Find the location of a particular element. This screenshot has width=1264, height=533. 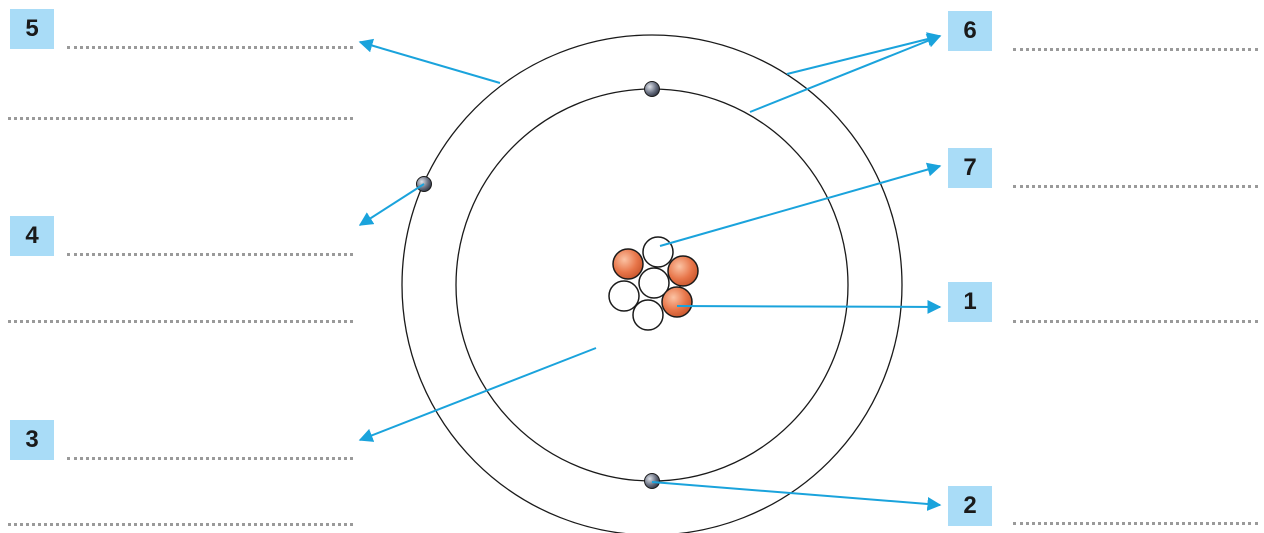

electron-bottom is located at coordinates (652, 481).